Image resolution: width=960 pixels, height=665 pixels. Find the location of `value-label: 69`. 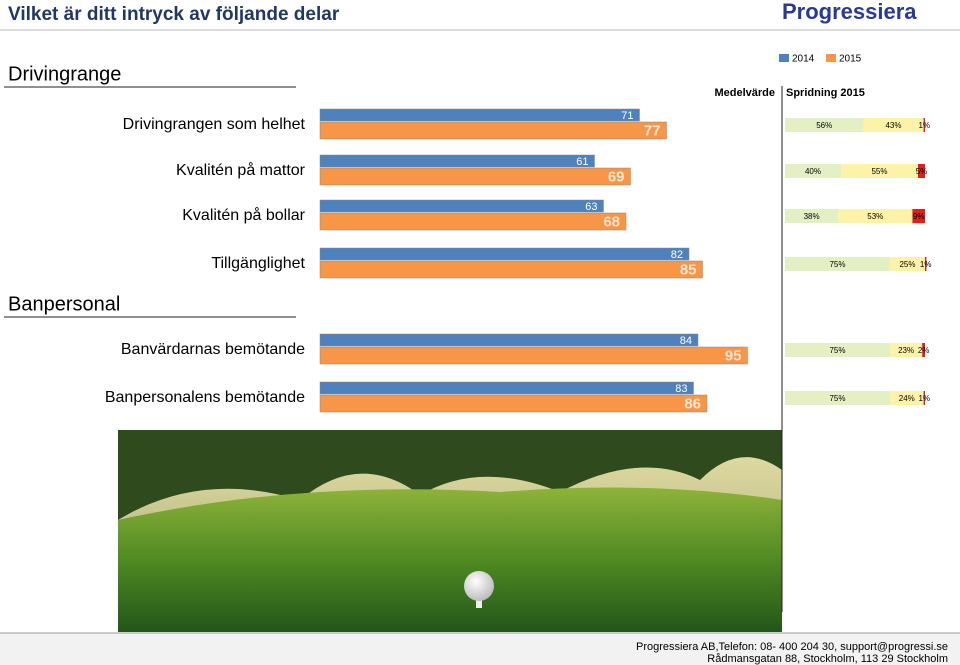

value-label: 69 is located at coordinates (616, 176).